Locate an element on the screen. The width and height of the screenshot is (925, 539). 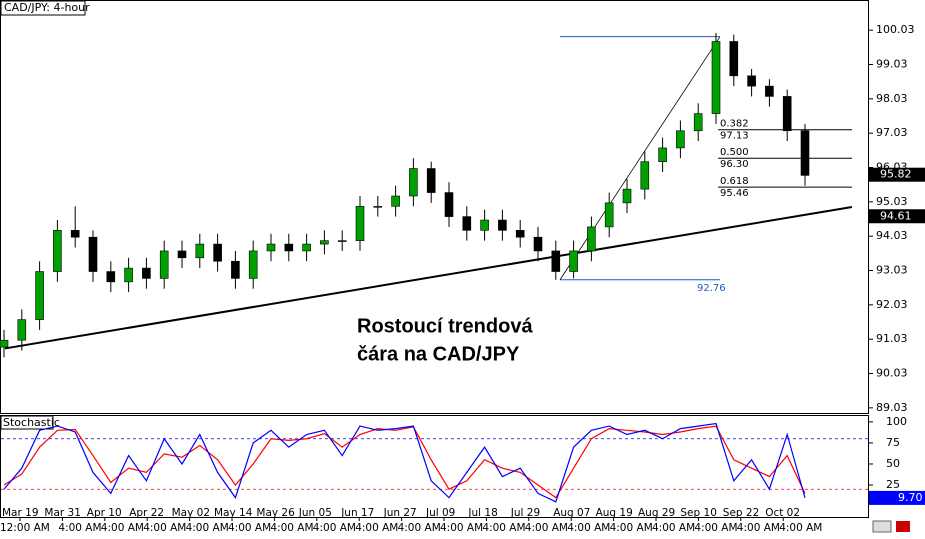
x-date-label: May 26 is located at coordinates (275, 513).